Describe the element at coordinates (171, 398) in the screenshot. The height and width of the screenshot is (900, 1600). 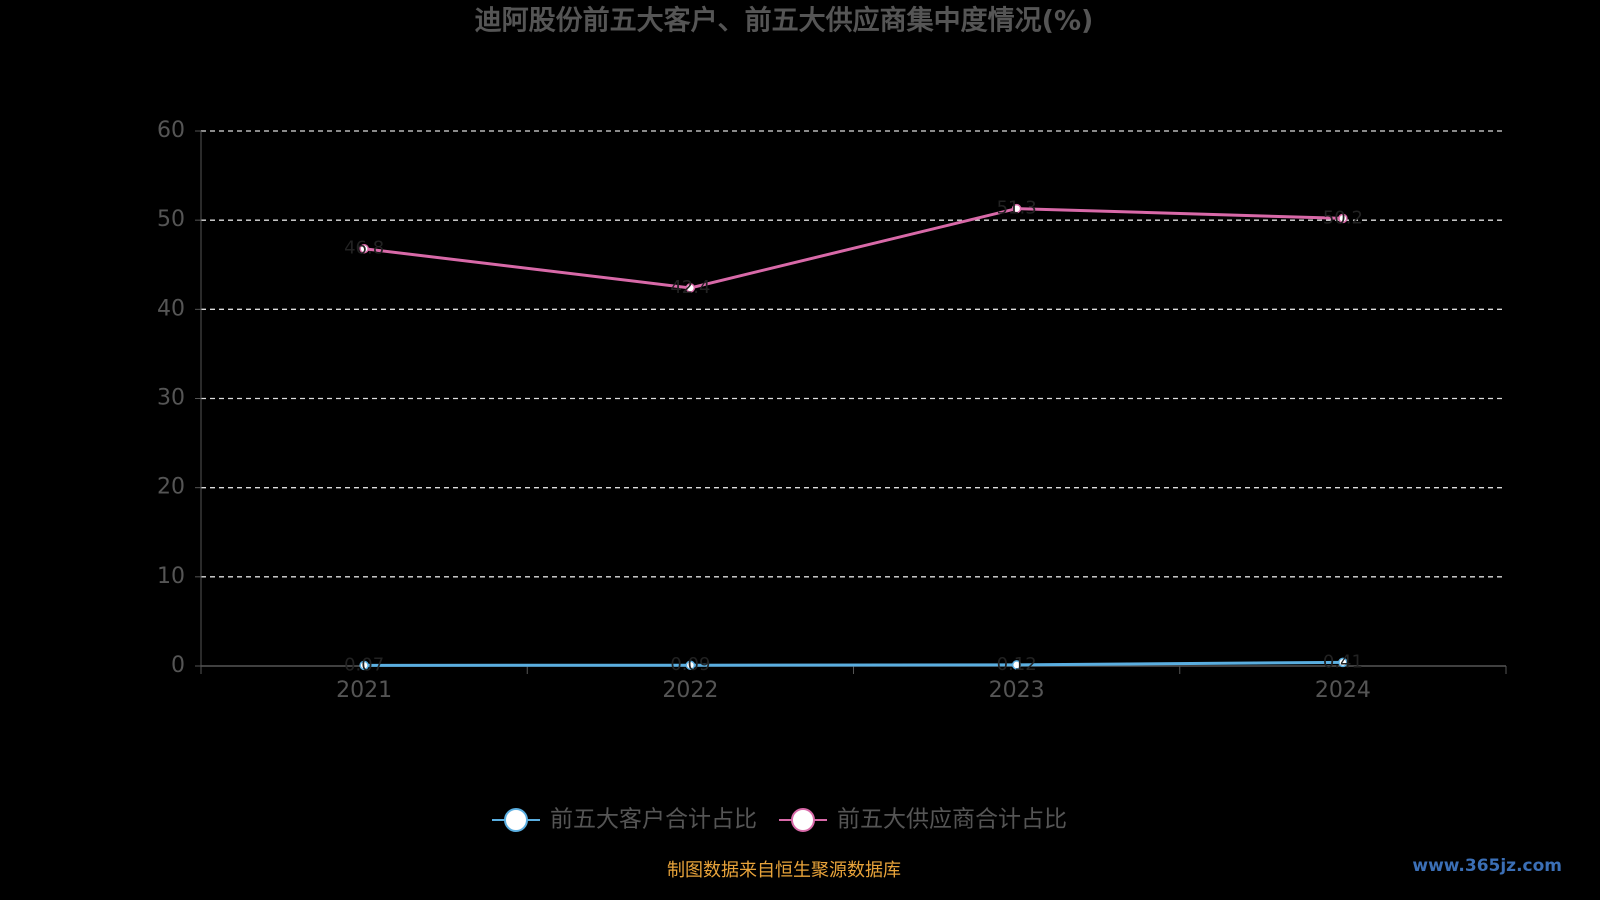
I see `y-tick-label: 30` at that location.